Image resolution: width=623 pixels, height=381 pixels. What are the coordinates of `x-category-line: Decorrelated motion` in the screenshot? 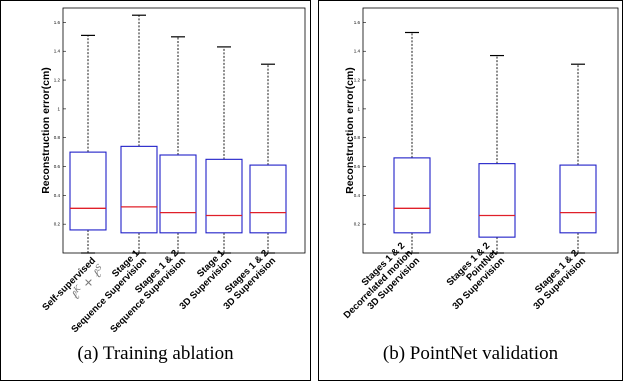 It's located at (378, 284).